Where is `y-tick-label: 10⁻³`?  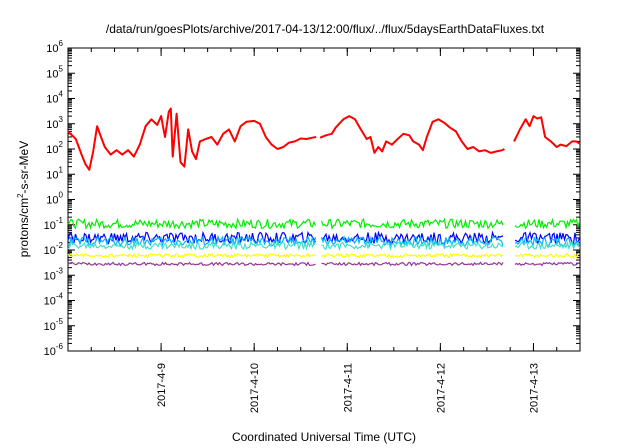 y-tick-label: 10⁻³ is located at coordinates (54, 274).